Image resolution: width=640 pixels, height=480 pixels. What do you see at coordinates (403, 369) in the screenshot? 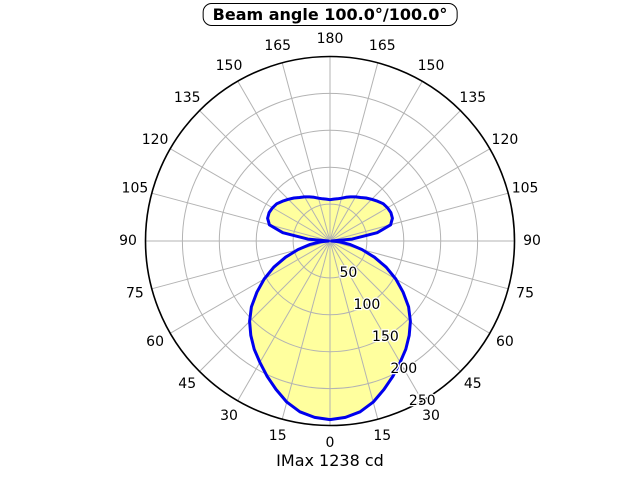
I see `radial-tick-label: 200` at bounding box center [403, 369].